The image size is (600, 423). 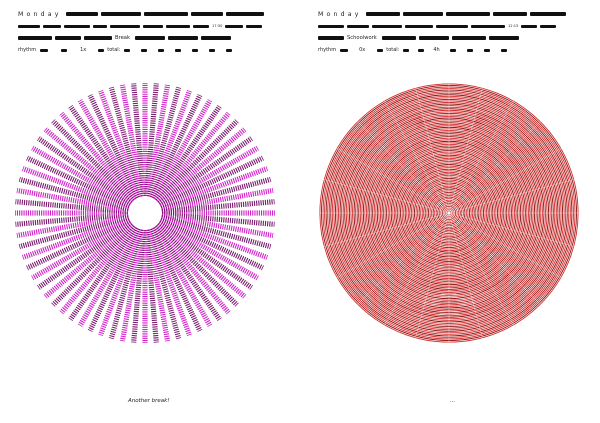 I want to click on right-rhythm-label: rhythm, so click(x=327, y=50).